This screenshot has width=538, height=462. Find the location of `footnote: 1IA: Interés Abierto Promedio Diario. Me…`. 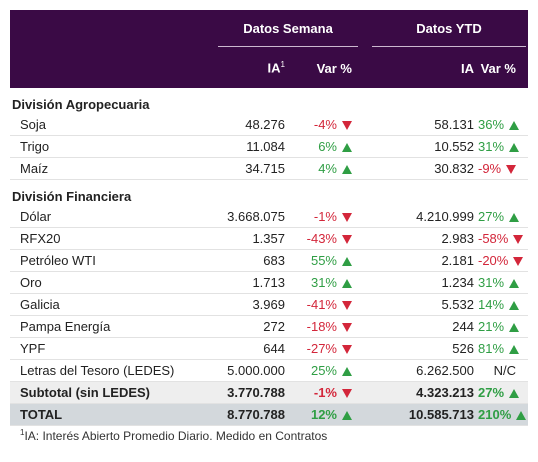

footnote: 1IA: Interés Abierto Promedio Diario. Me… is located at coordinates (173, 435).